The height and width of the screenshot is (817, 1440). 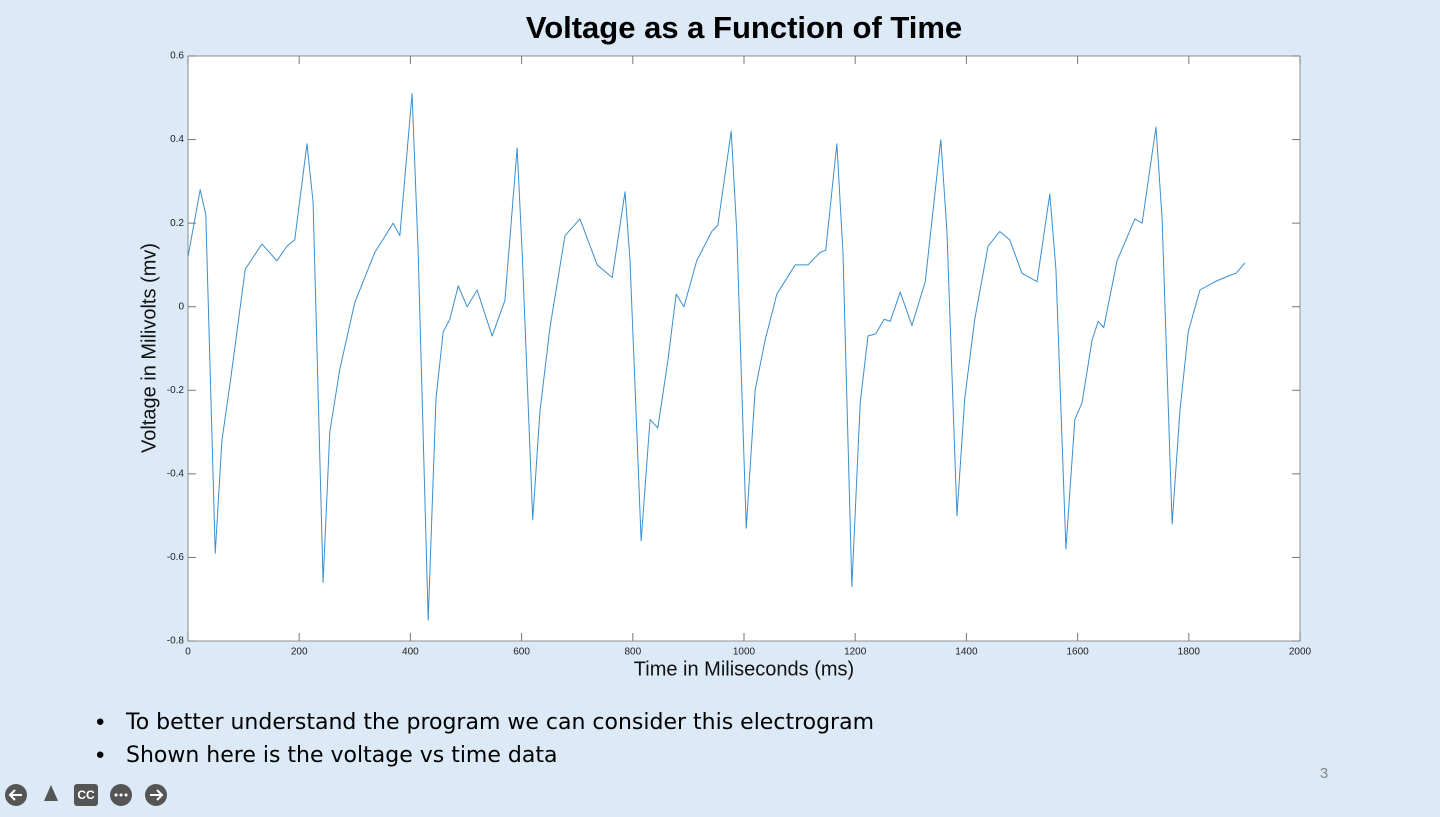 What do you see at coordinates (1300, 652) in the screenshot?
I see `x-tick-label: 2000` at bounding box center [1300, 652].